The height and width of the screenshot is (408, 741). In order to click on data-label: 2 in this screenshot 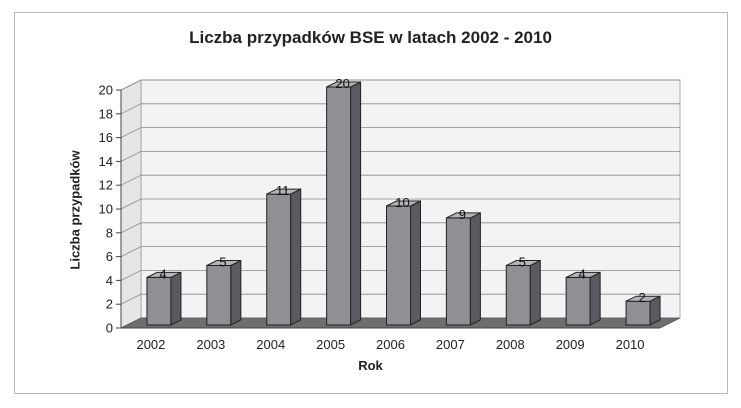, I will do `click(641, 297)`.